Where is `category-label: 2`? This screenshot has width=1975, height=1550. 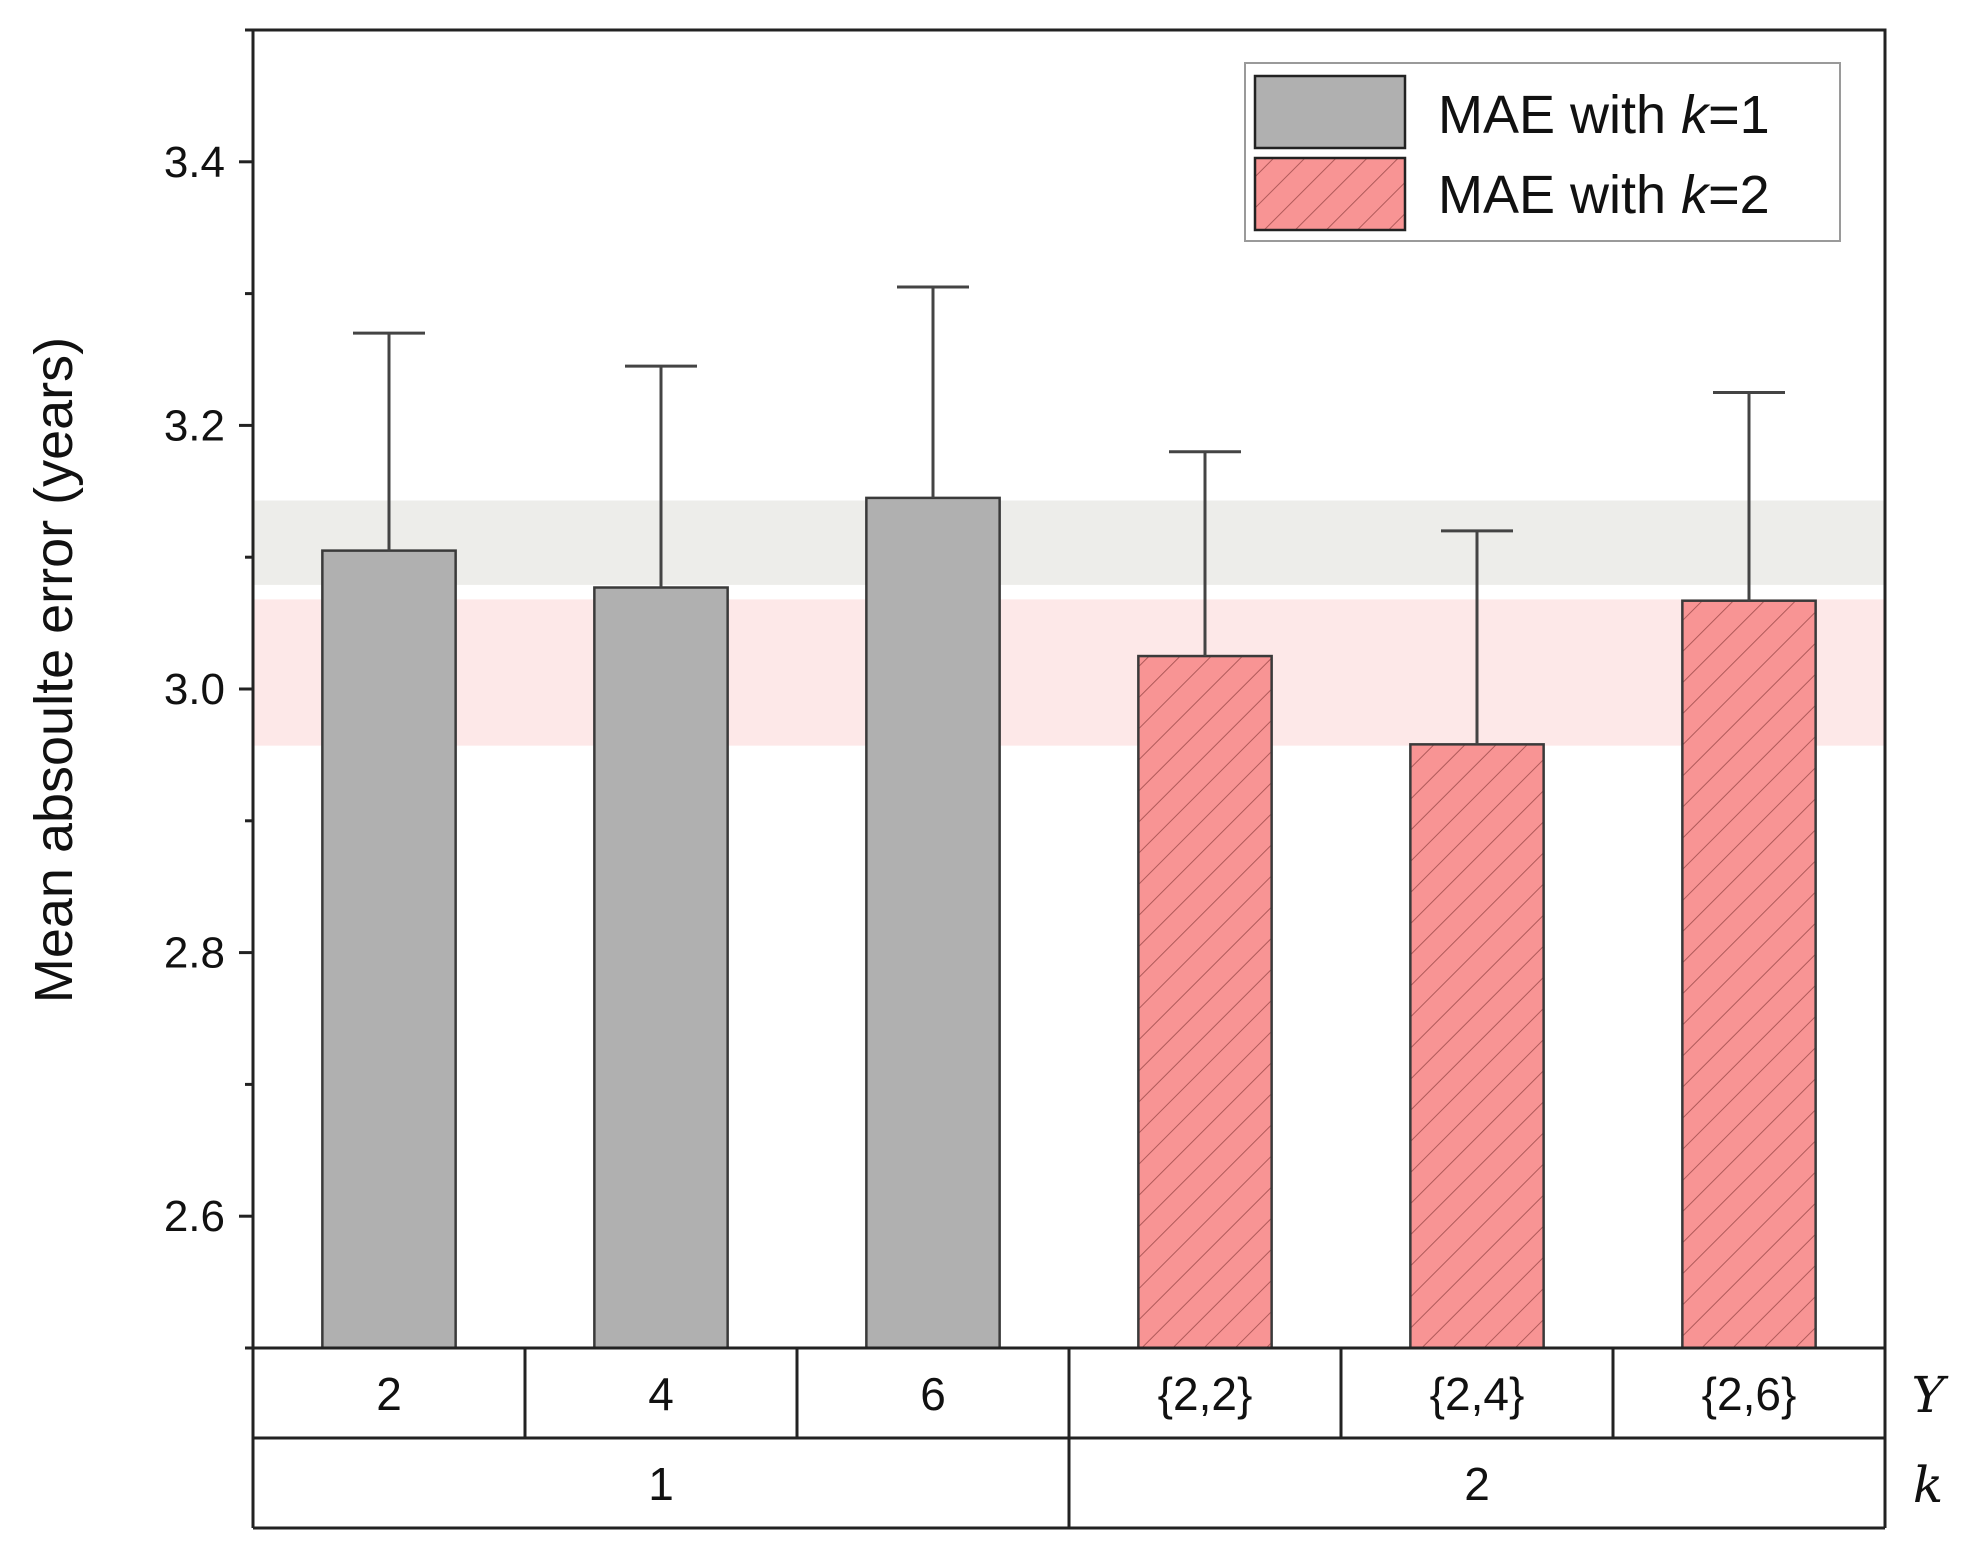 category-label: 2 is located at coordinates (389, 1394).